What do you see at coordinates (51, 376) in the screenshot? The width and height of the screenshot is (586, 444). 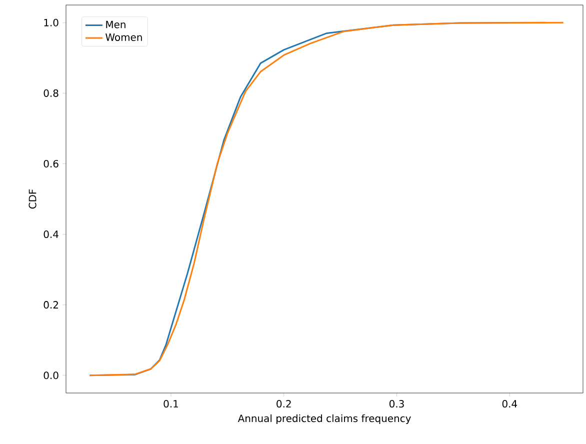 I see `y-tick-label: 0.0` at bounding box center [51, 376].